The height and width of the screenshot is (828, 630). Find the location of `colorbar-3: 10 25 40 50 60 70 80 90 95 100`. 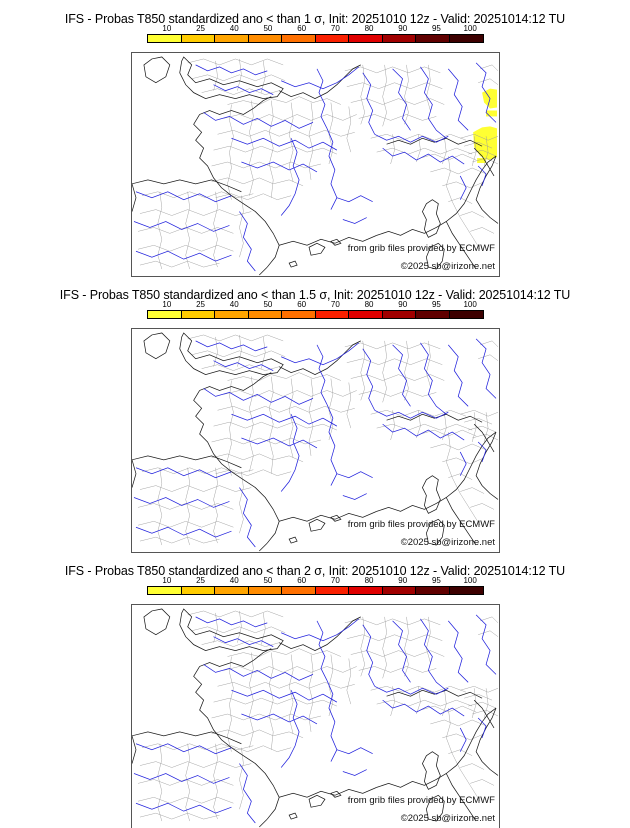

colorbar-3: 10 25 40 50 60 70 80 90 95 100 is located at coordinates (315, 585).